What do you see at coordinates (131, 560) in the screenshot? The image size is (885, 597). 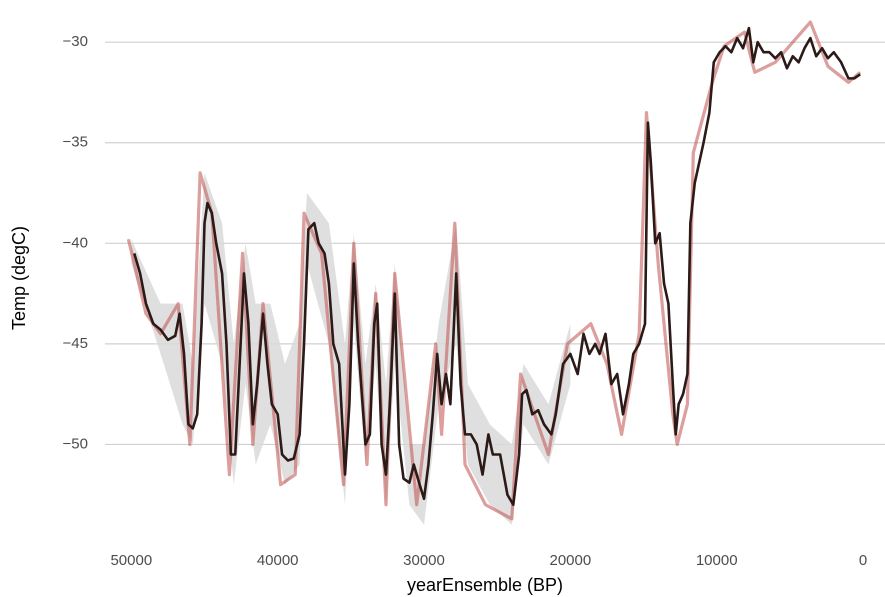 I see `x-tick-label: 50000` at bounding box center [131, 560].